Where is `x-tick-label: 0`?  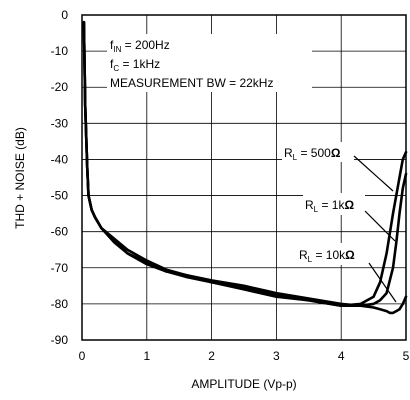 x-tick-label: 0 is located at coordinates (82, 356).